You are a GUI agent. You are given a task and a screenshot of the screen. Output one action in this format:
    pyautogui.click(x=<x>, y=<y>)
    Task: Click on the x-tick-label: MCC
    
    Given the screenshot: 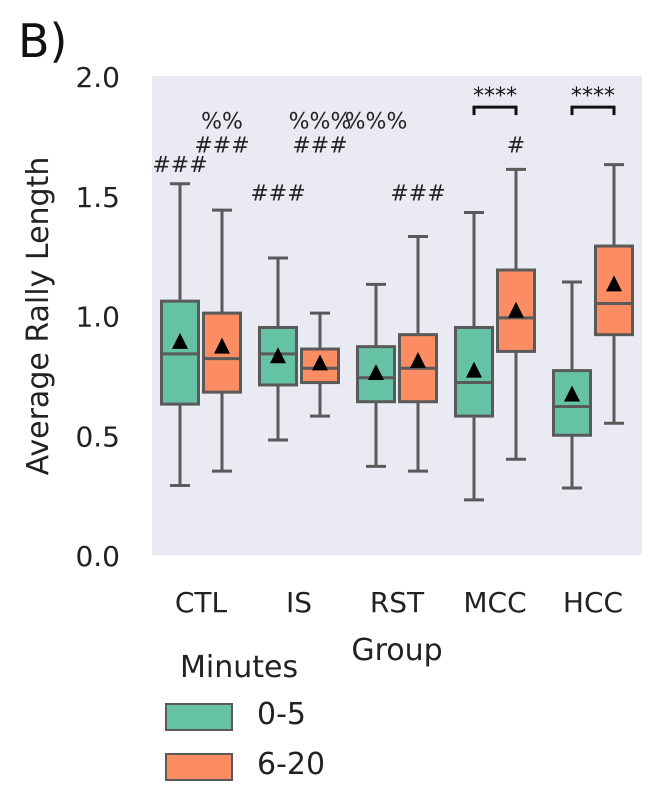 What is the action you would take?
    pyautogui.click(x=494, y=602)
    